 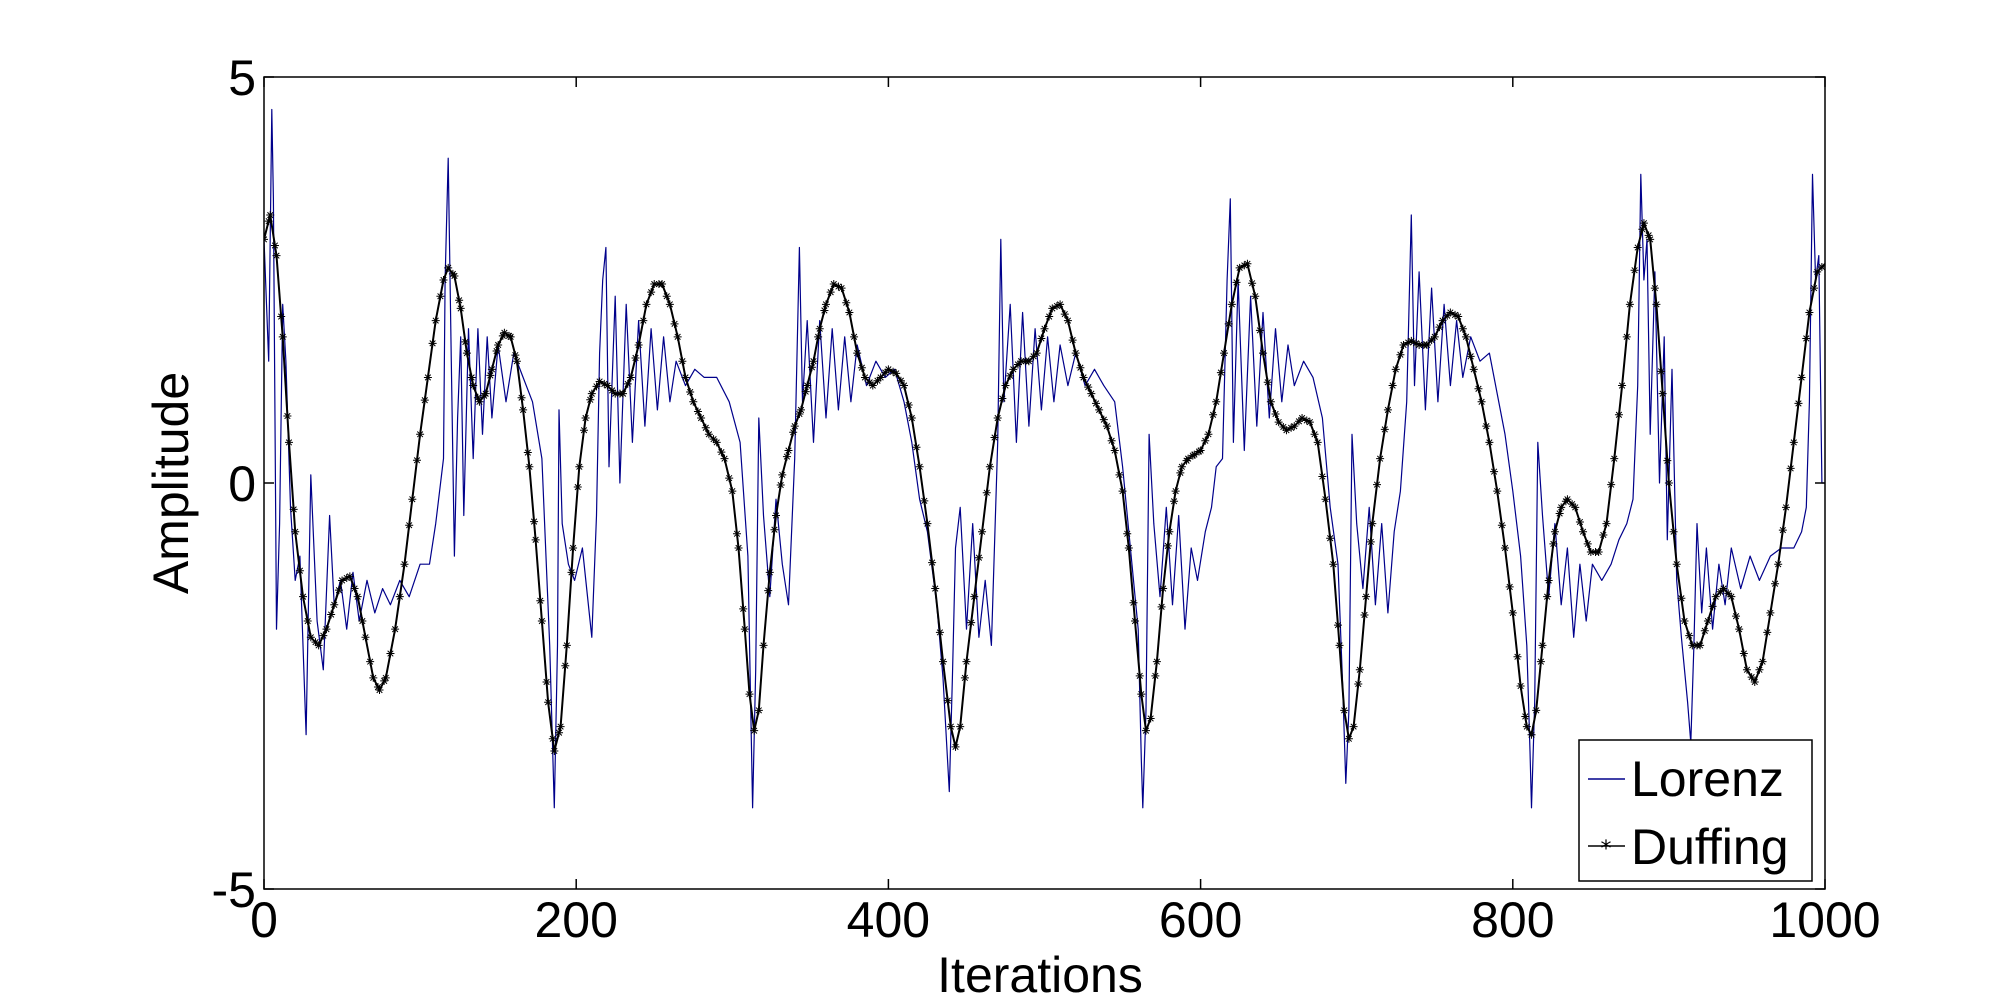 What do you see at coordinates (242, 78) in the screenshot?
I see `y-tick-label: 5` at bounding box center [242, 78].